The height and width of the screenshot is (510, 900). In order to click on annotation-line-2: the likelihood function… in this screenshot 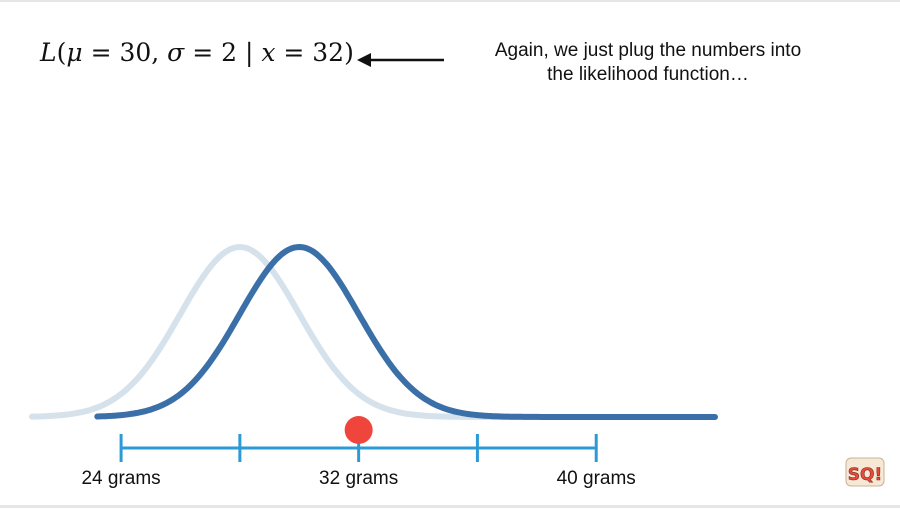, I will do `click(648, 74)`.